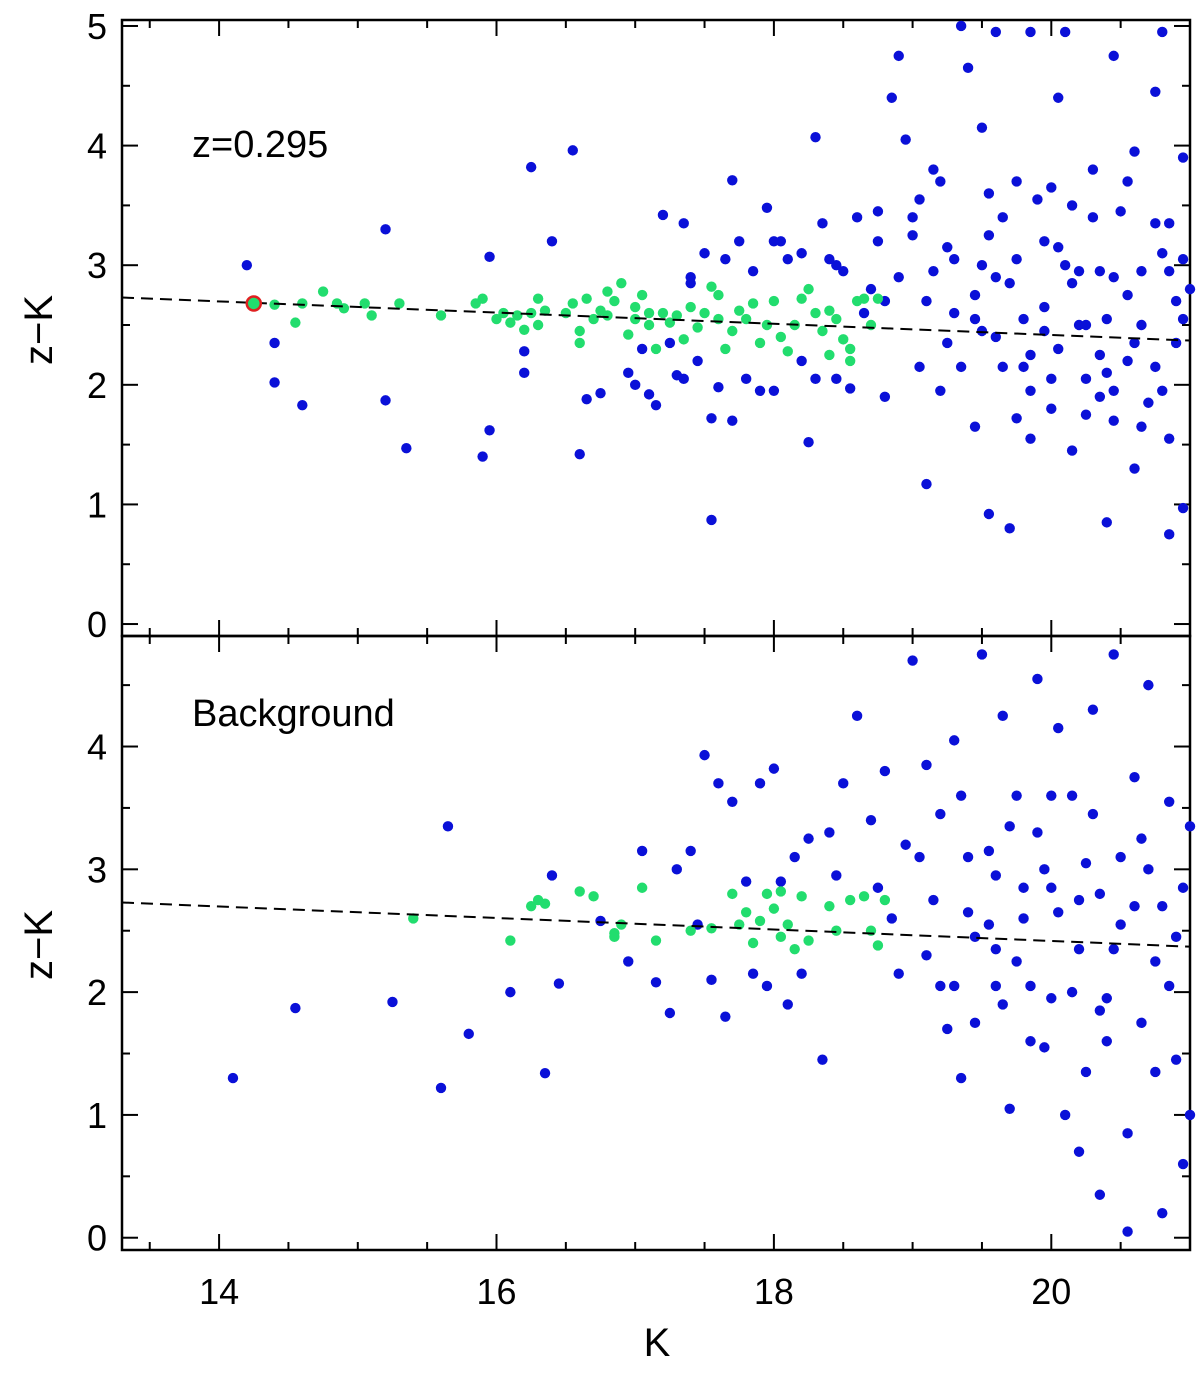  Describe the element at coordinates (656, 924) in the screenshot. I see `bottom-red-sequence-fit-line` at that location.